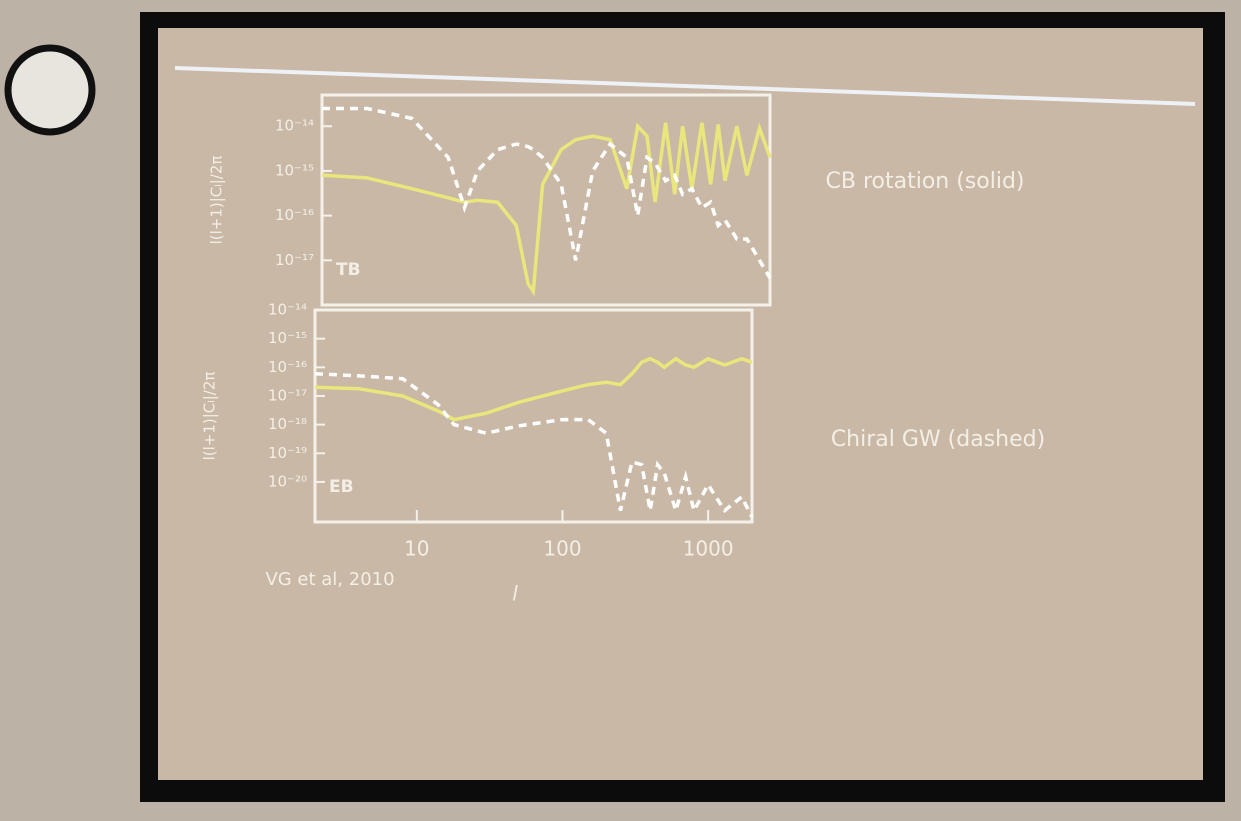 The width and height of the screenshot is (1241, 821). What do you see at coordinates (515, 594) in the screenshot?
I see `x-axis-label: l` at bounding box center [515, 594].